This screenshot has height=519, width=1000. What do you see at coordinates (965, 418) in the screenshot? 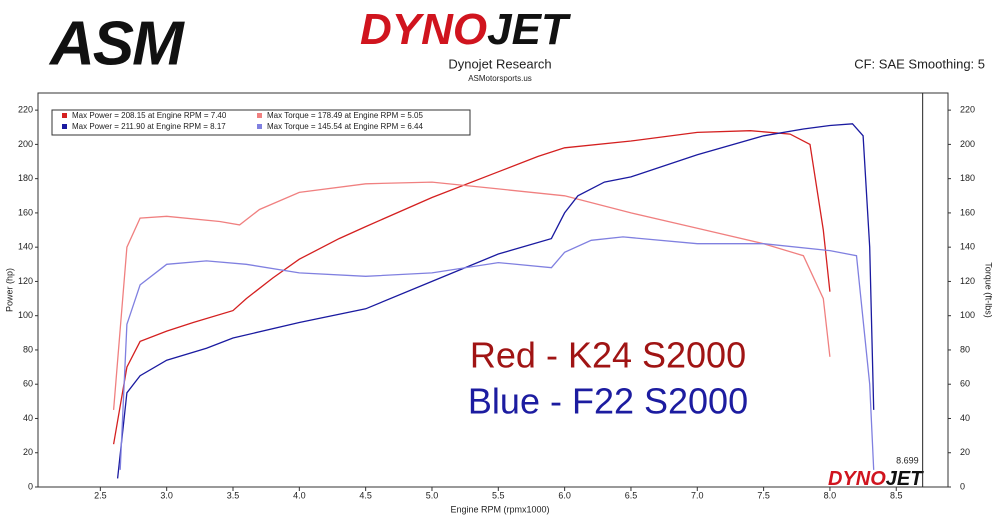
I see `y2-tick-label: 40` at bounding box center [965, 418].